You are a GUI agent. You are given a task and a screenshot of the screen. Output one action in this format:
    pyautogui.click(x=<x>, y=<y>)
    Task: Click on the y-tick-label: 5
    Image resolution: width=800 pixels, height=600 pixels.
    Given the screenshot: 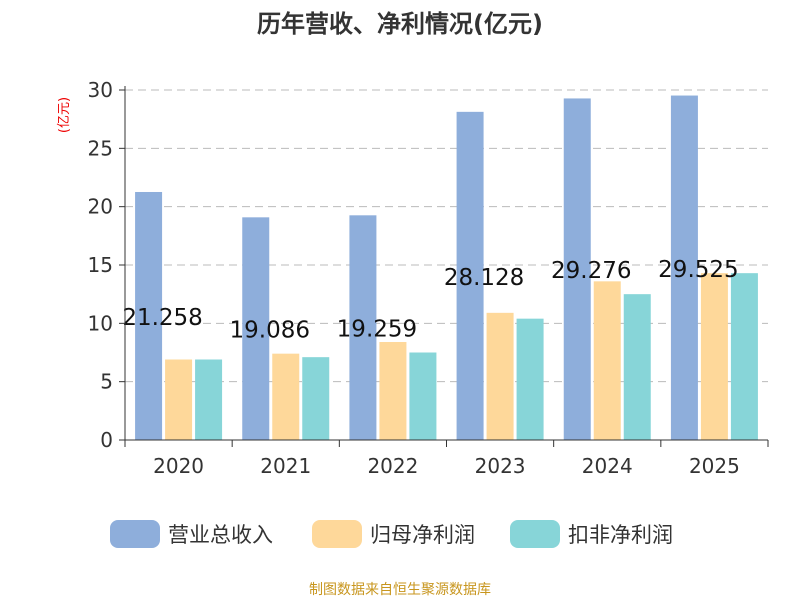 What is the action you would take?
    pyautogui.click(x=106, y=382)
    